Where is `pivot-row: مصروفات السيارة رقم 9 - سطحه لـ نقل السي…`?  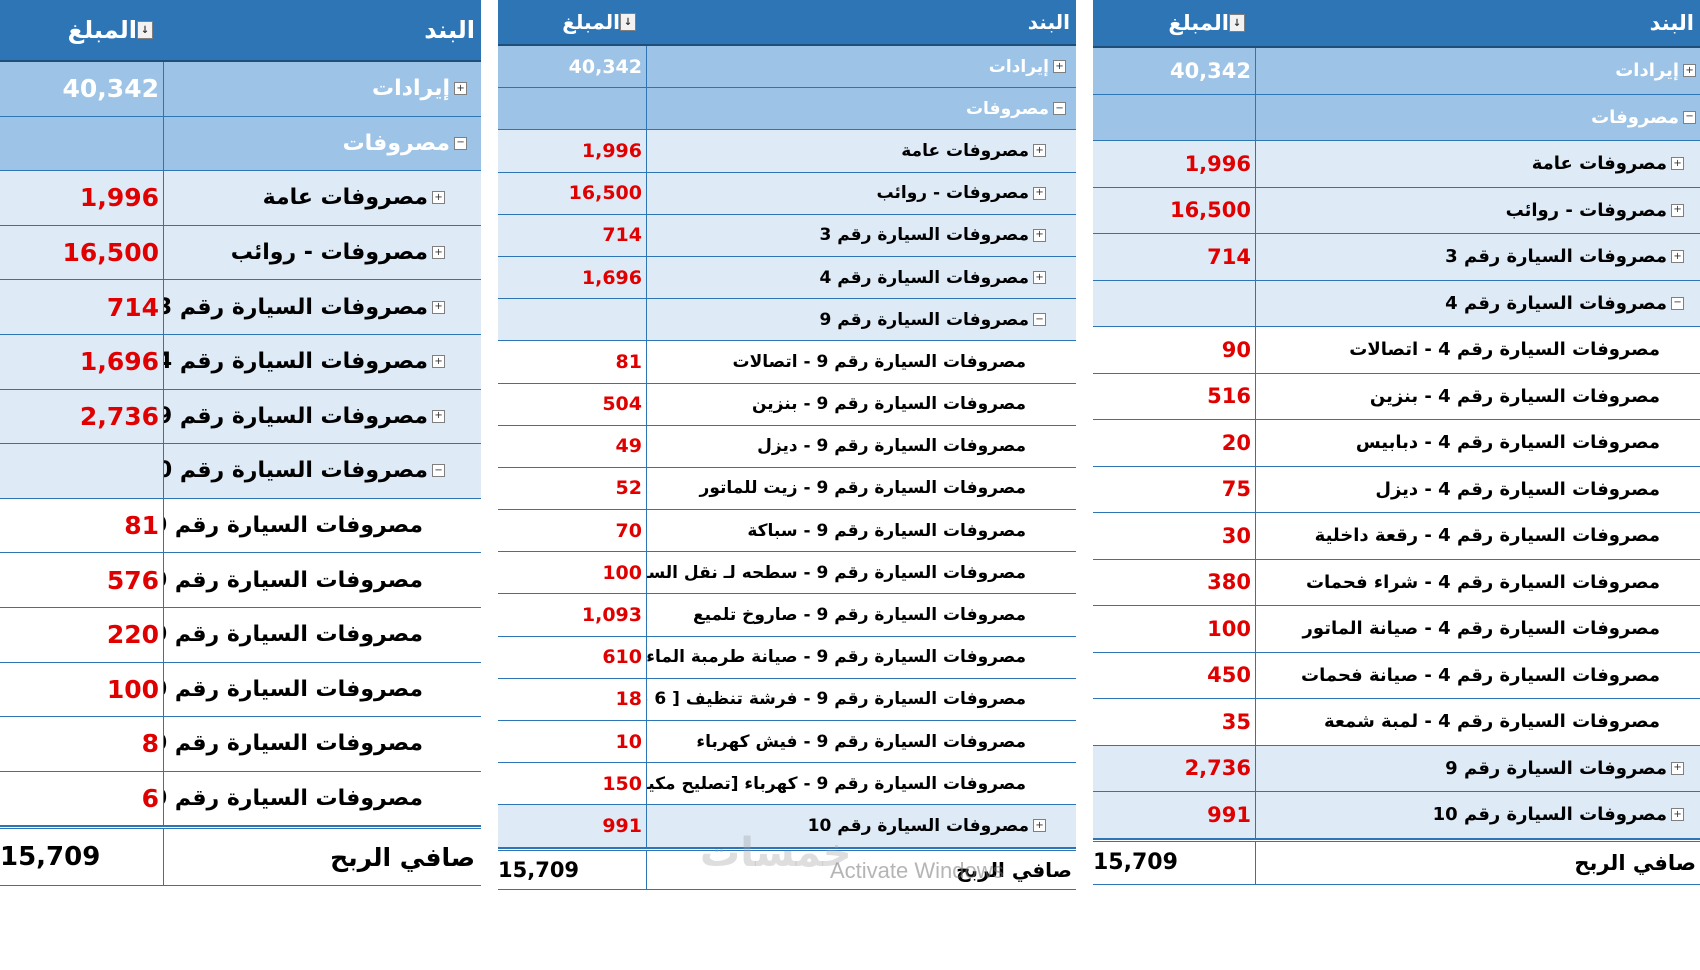
pivot-row: مصروفات السيارة رقم 9 - سطحه لـ نقل السي… is located at coordinates (787, 573).